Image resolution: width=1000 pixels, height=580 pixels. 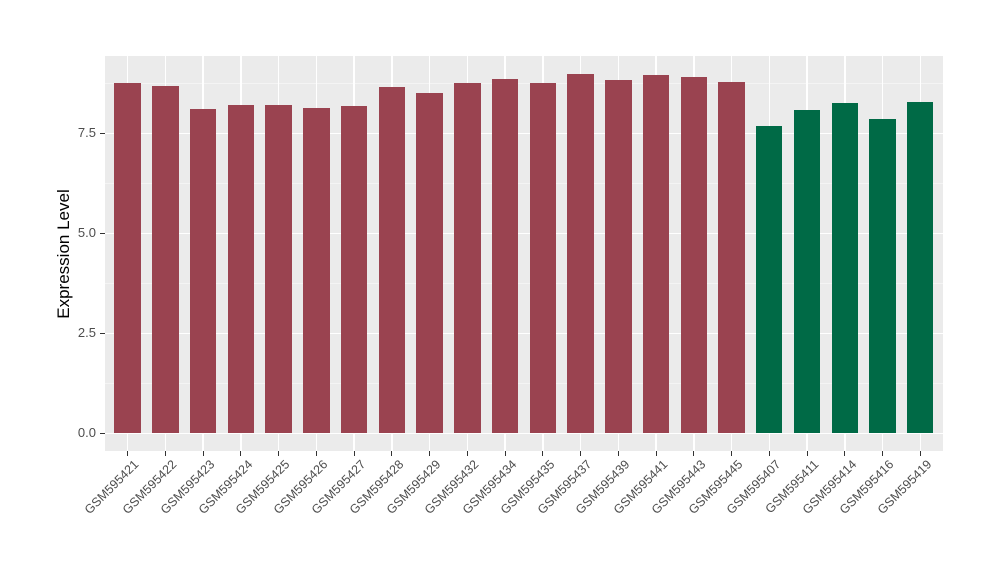 I want to click on bar-GSM595432, so click(x=467, y=258).